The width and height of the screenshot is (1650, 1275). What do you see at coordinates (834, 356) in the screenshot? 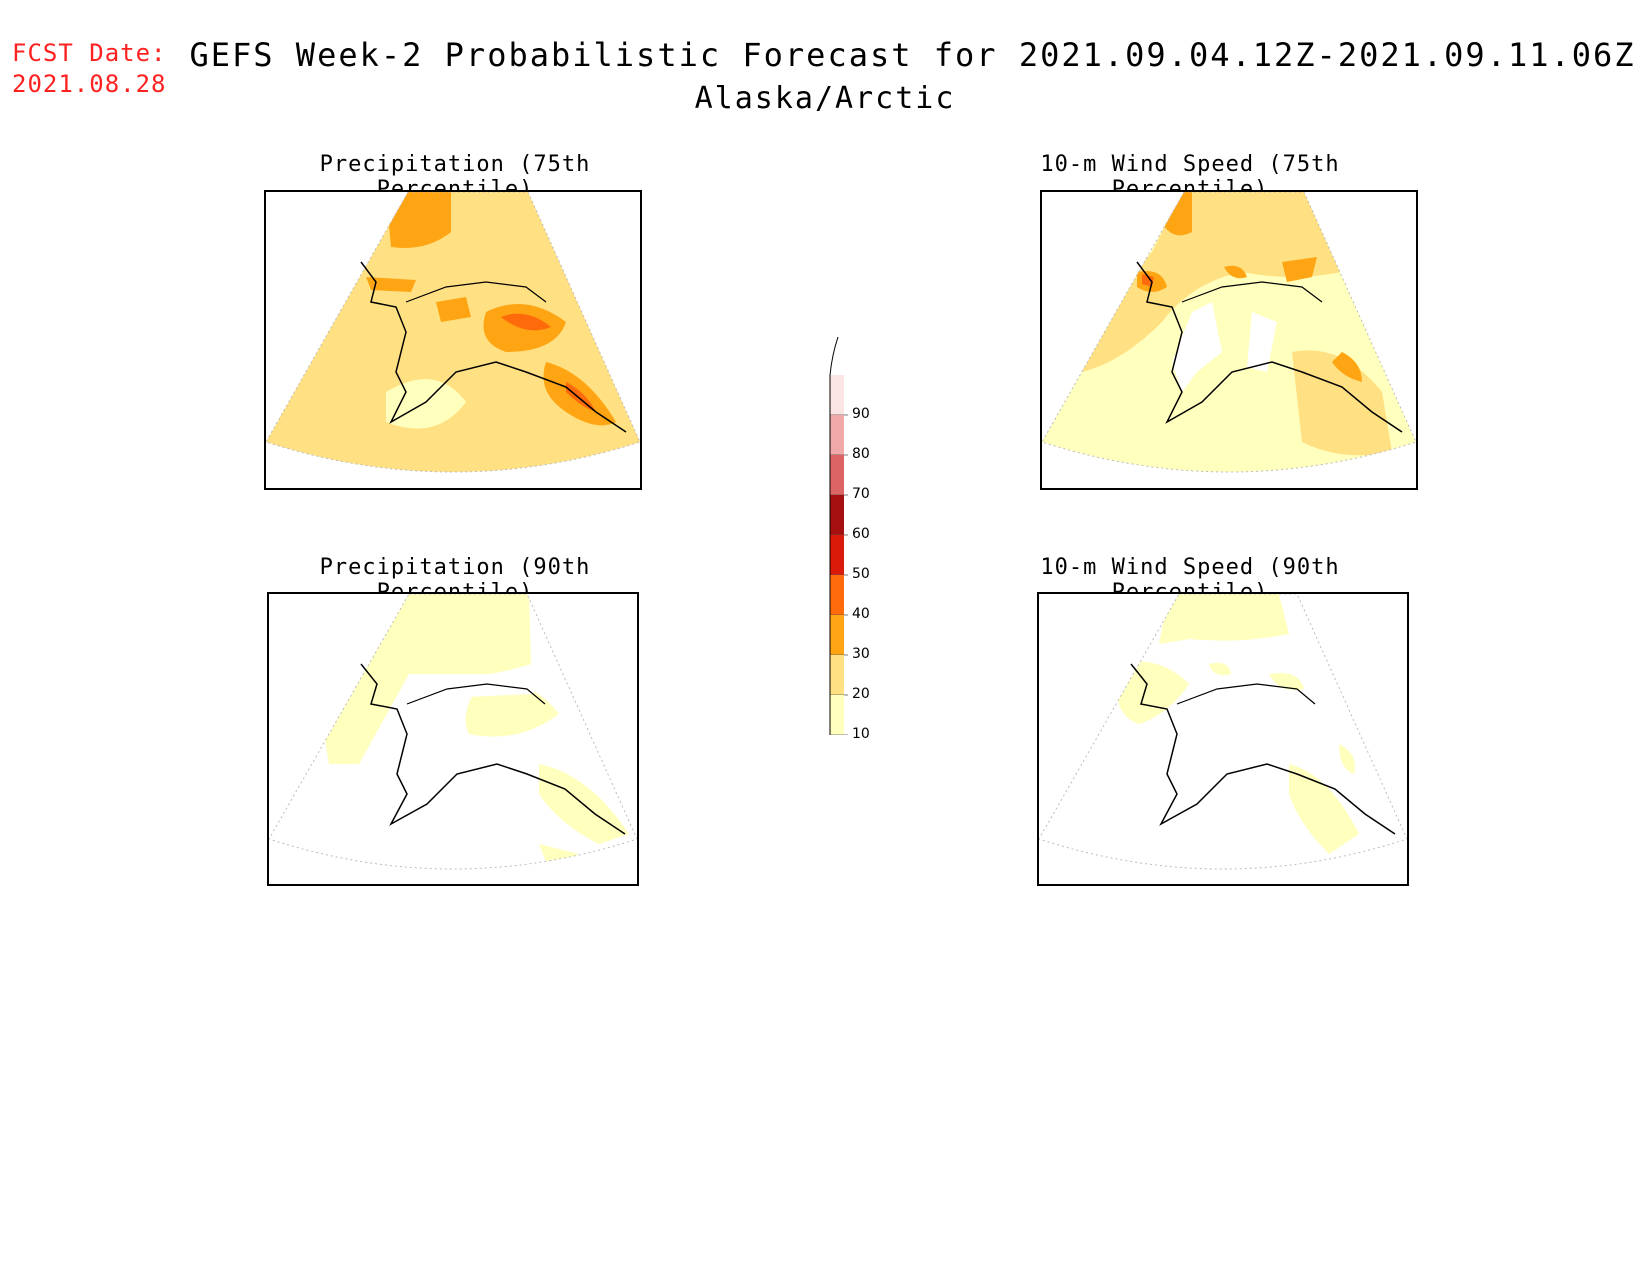
I see `legend-top-cap` at bounding box center [834, 356].